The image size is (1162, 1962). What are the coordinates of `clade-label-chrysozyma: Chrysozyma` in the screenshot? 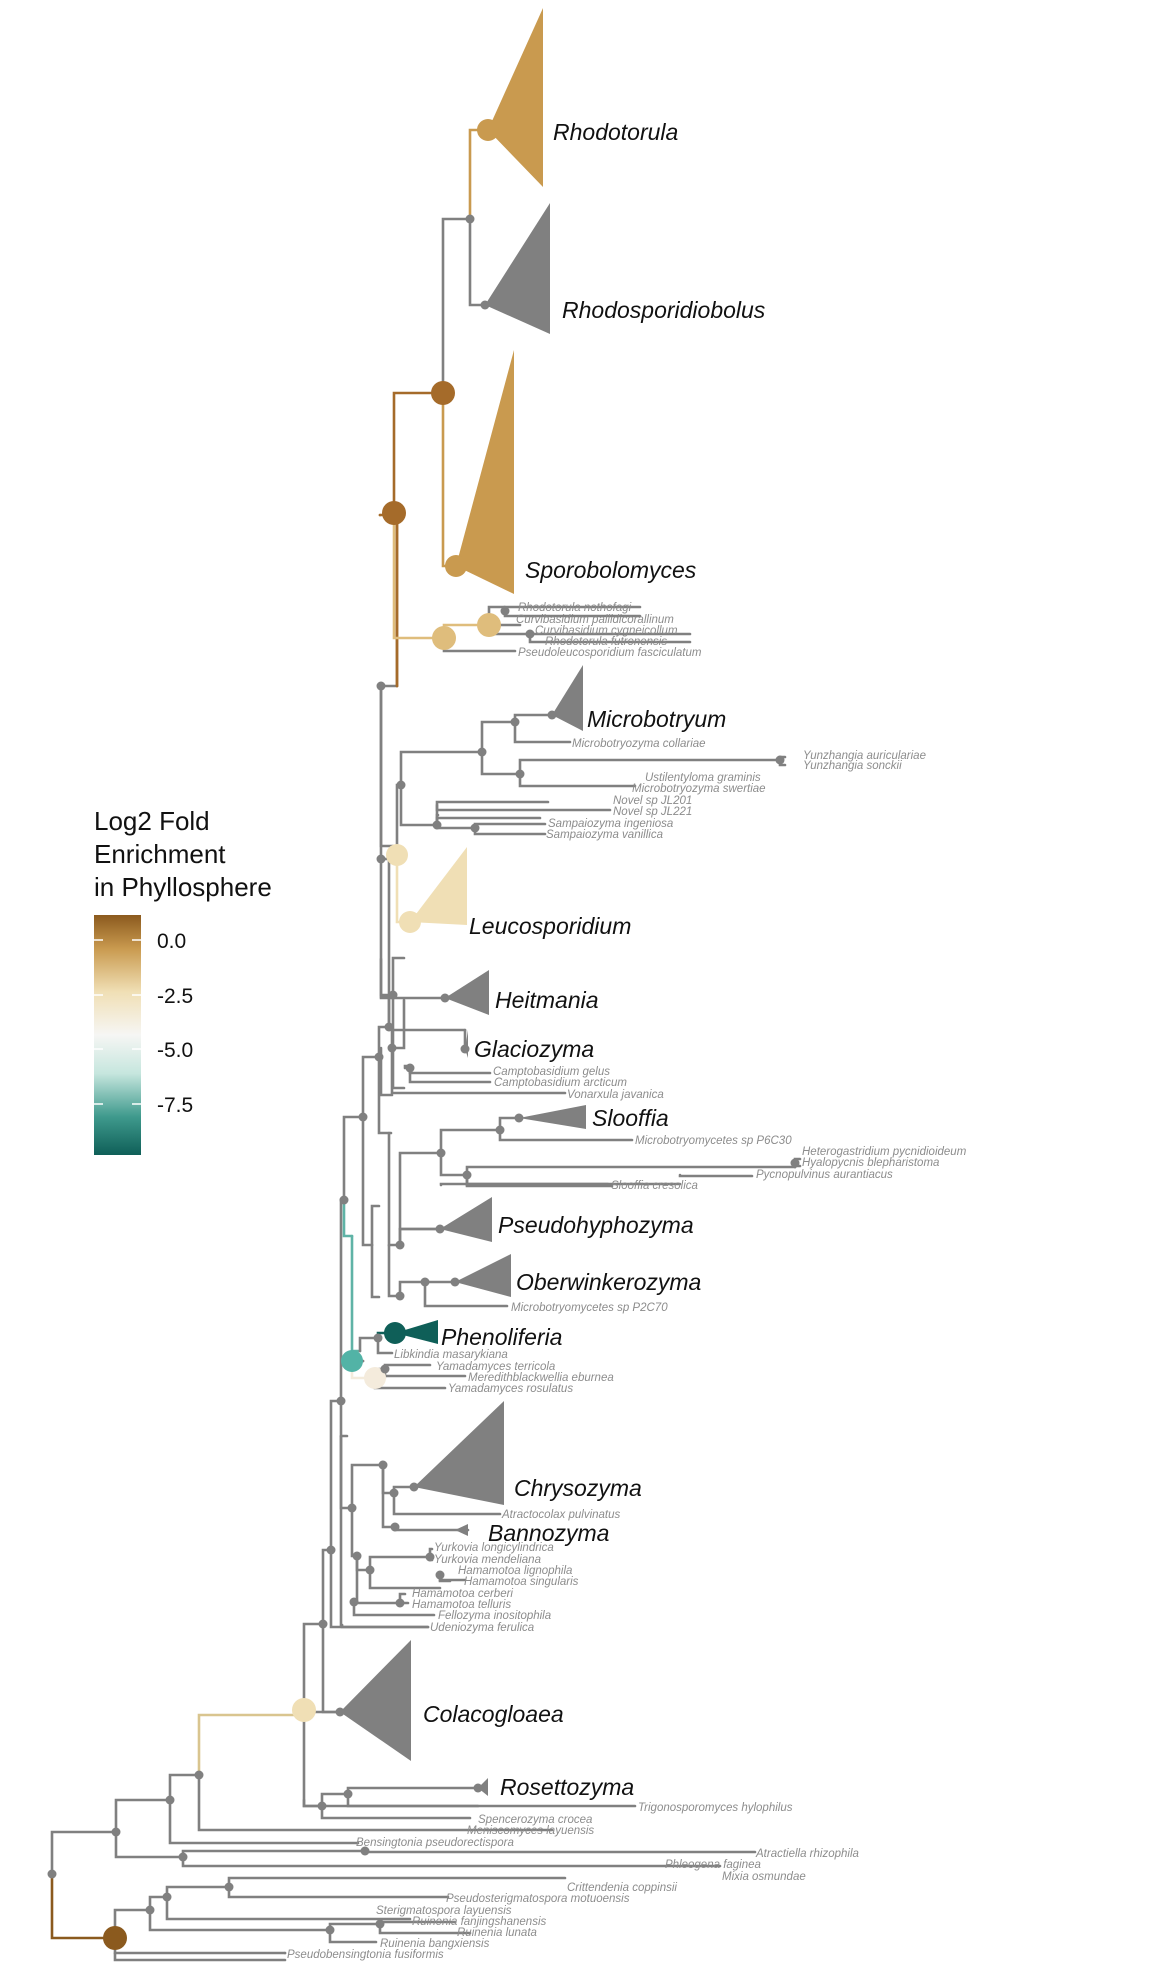 It's located at (578, 1488).